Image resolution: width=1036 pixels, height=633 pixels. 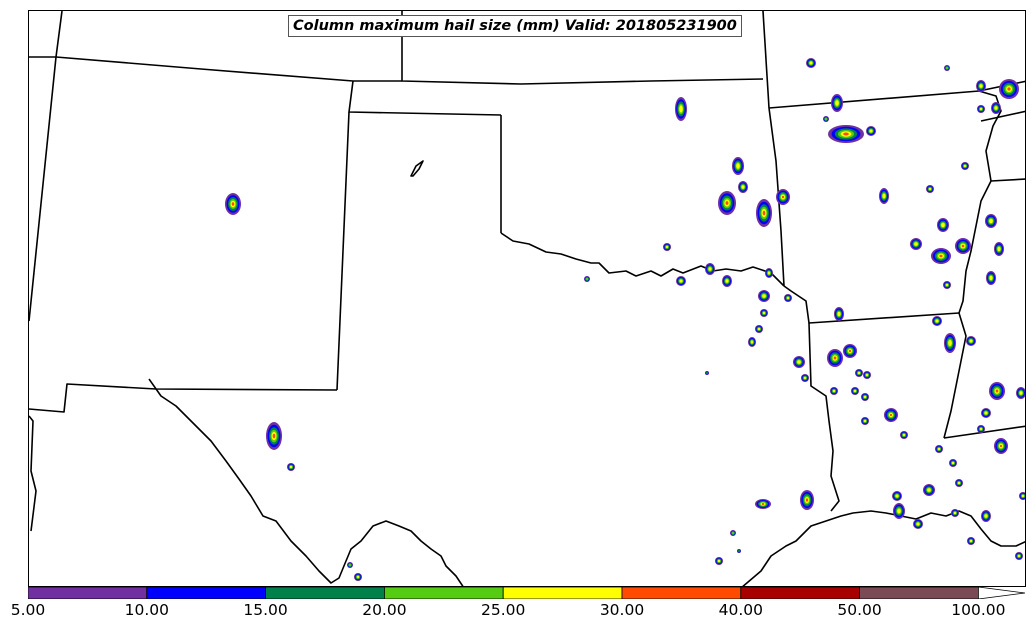 What do you see at coordinates (33, 473) in the screenshot?
I see `mexico-coast` at bounding box center [33, 473].